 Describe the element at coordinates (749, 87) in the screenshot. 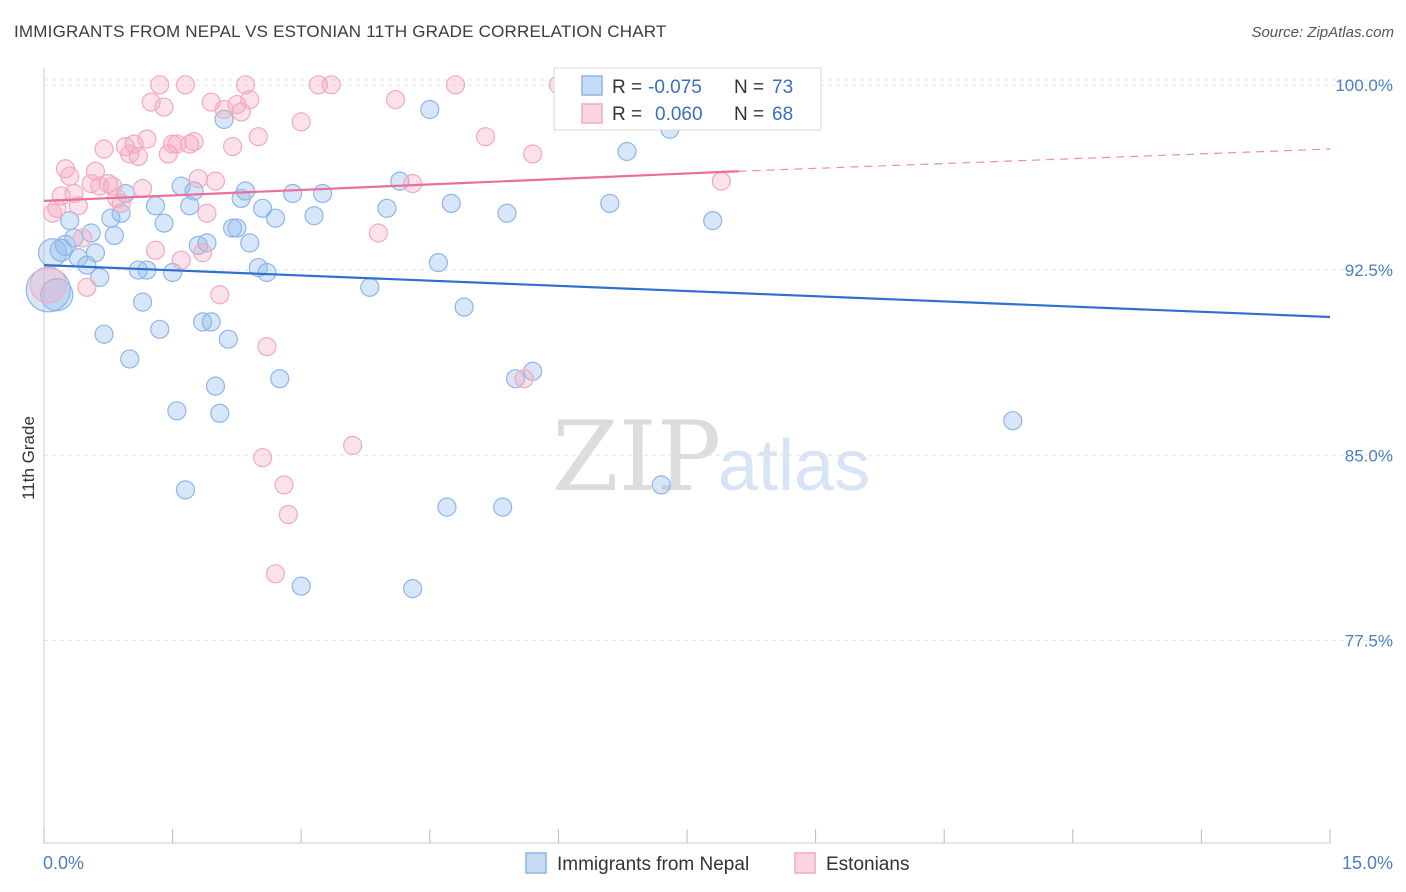

I see `legend-n-label: N =` at that location.